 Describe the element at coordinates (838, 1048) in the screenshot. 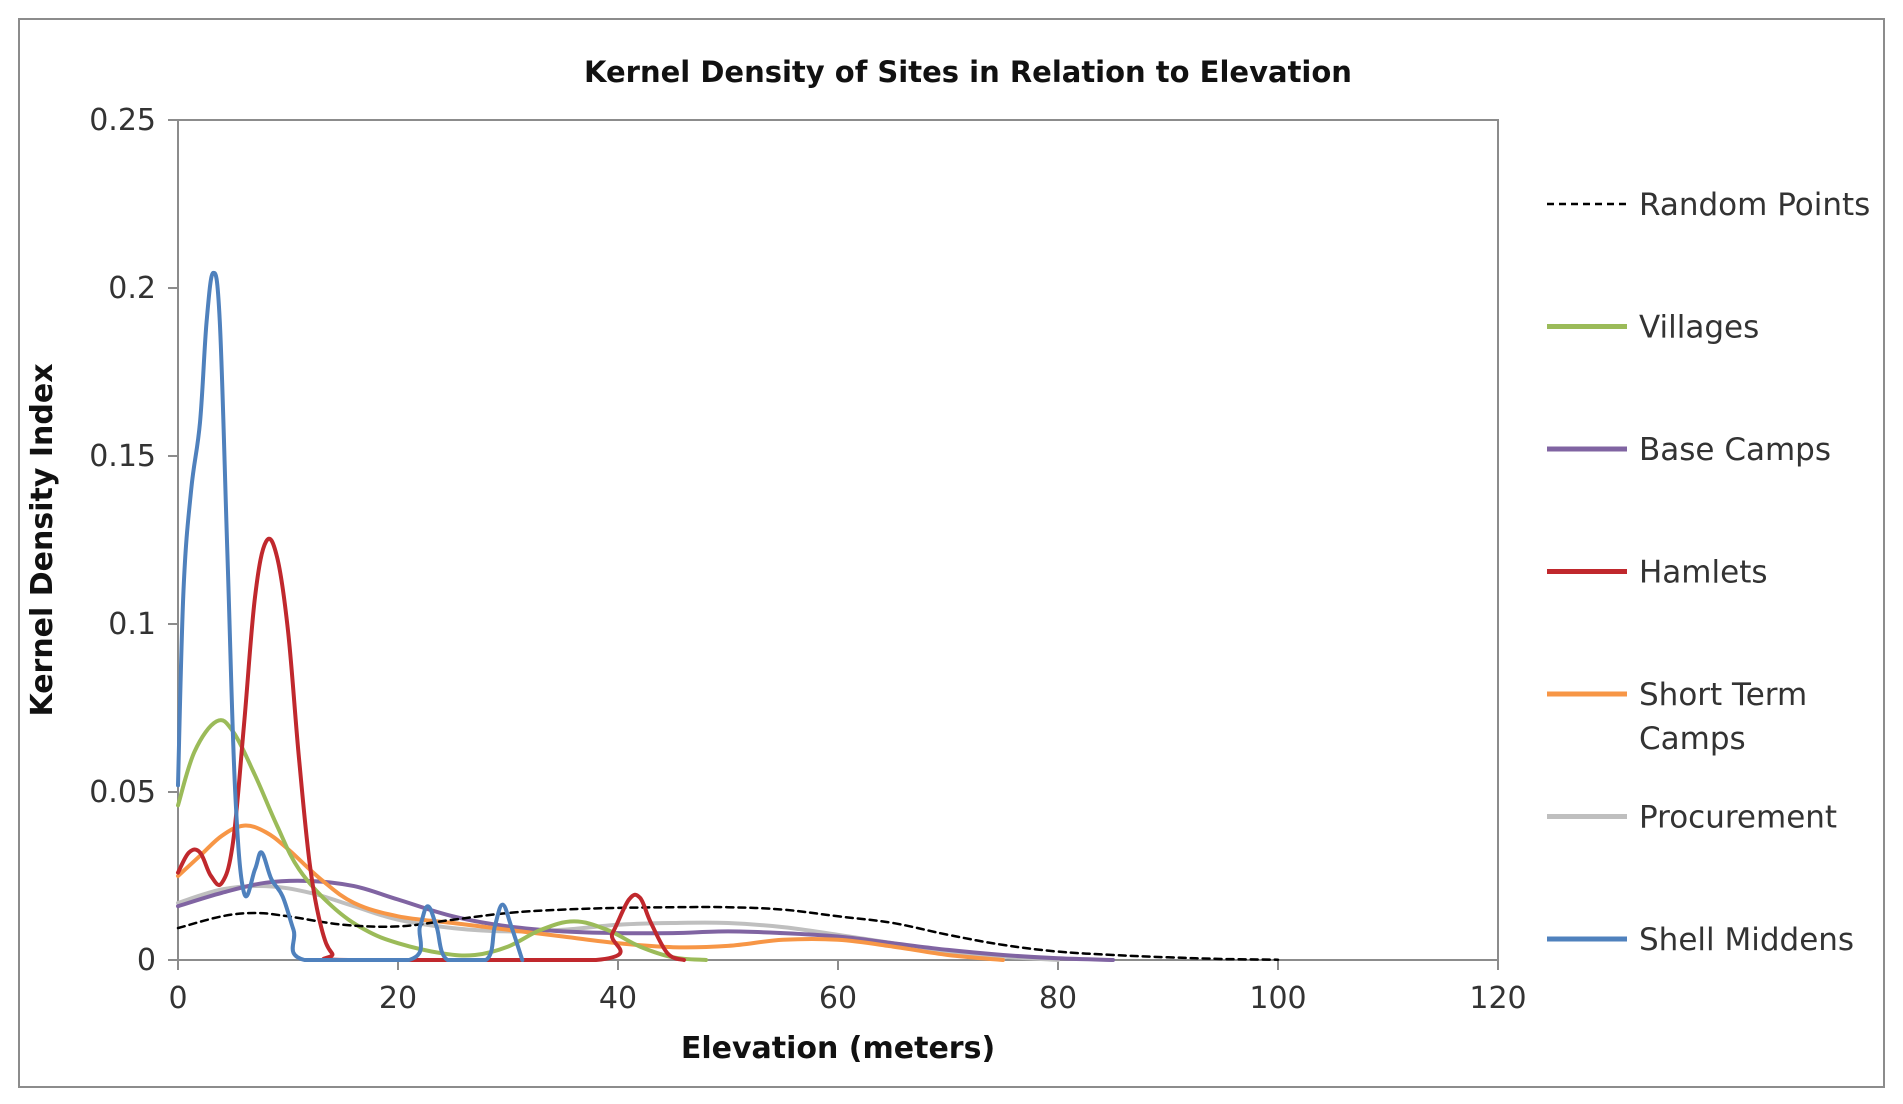

I see `x-axis-title: Elevation (meters)` at that location.